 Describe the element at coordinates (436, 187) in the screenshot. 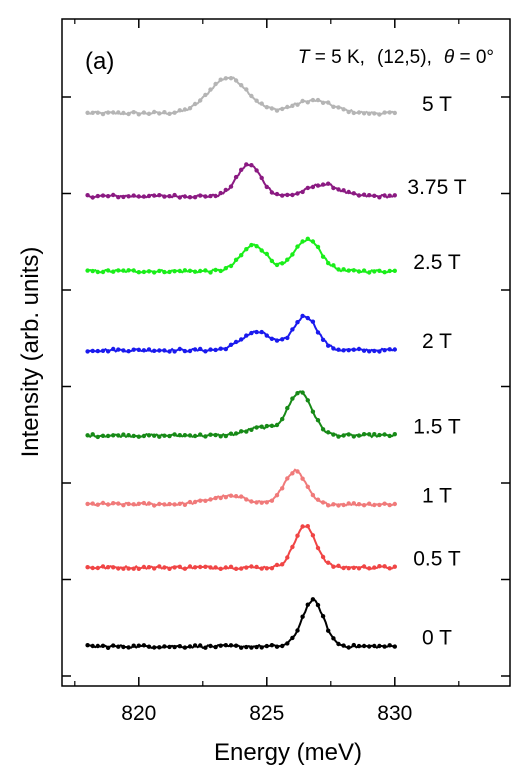

I see `series-label: 3.75 T` at that location.